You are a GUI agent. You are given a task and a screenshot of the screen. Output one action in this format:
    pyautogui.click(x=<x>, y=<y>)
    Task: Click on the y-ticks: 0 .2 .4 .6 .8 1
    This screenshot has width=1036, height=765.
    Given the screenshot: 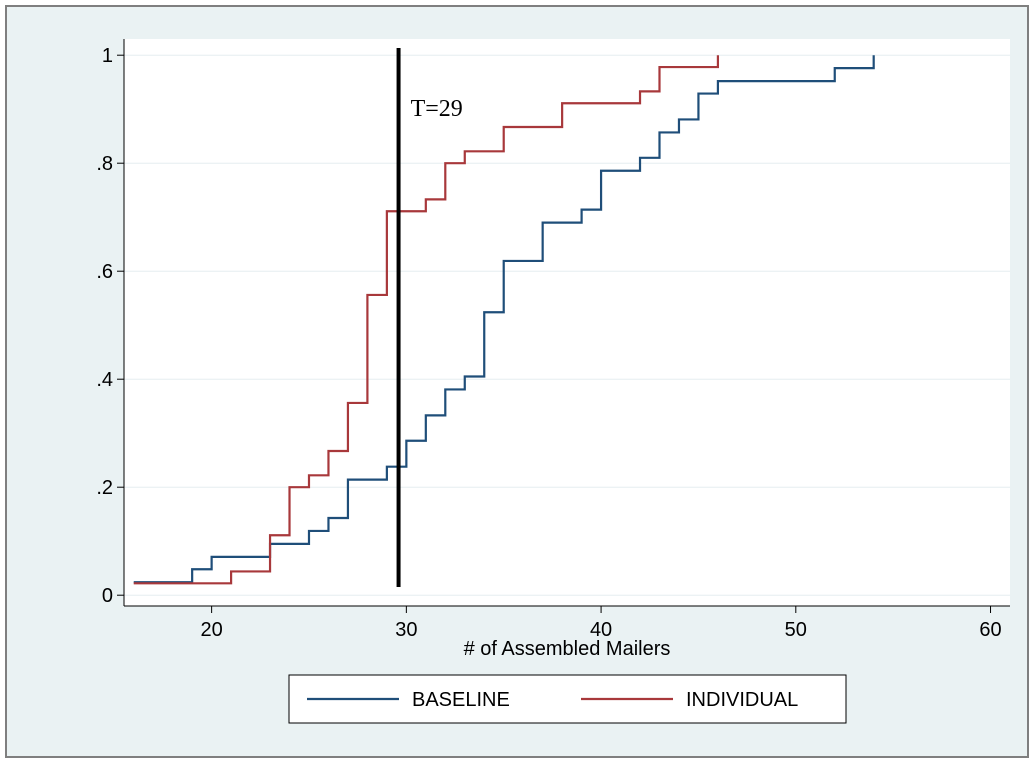 What is the action you would take?
    pyautogui.click(x=110, y=326)
    